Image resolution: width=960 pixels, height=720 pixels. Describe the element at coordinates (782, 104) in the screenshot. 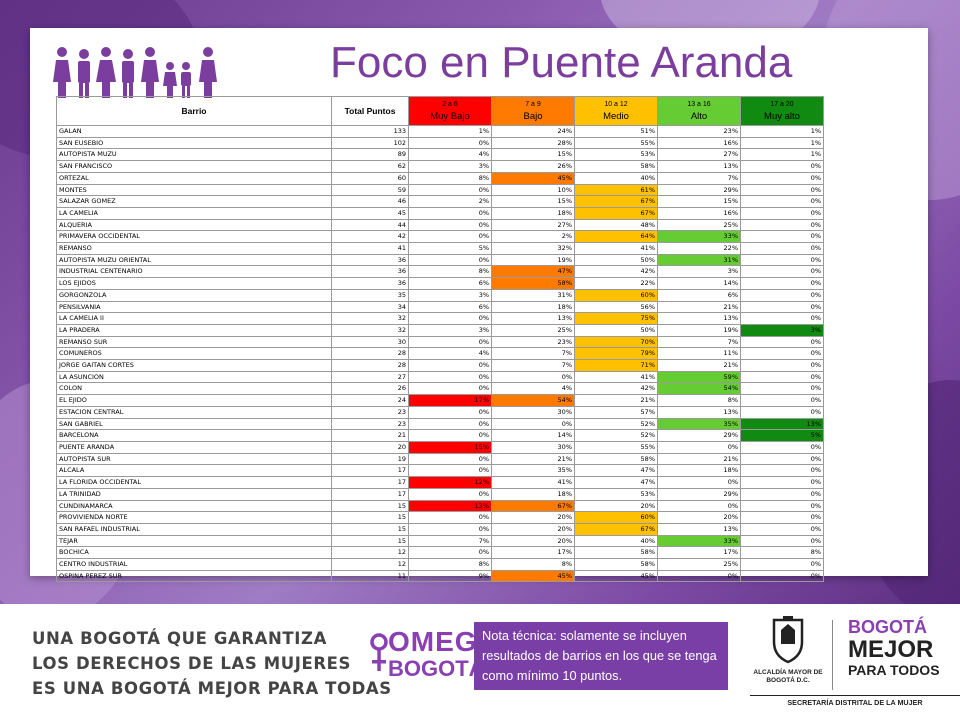

I see `header-range: 17 a 20` at that location.